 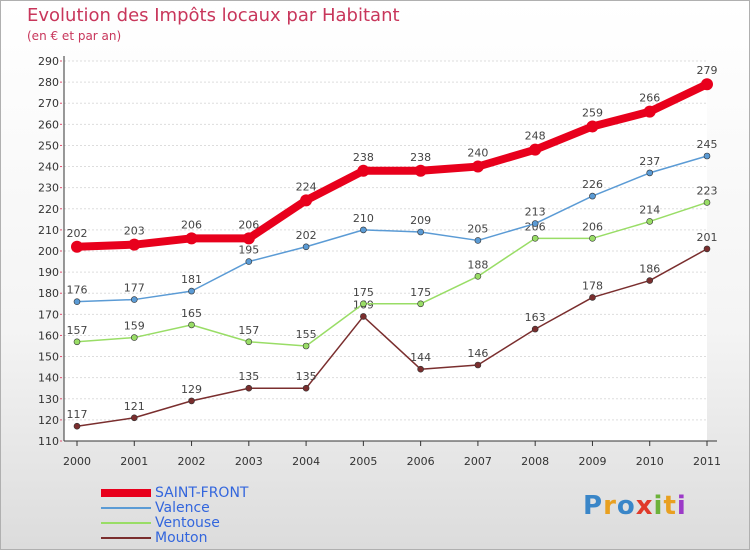 I want to click on y-tick-label: 190, so click(x=48, y=272).